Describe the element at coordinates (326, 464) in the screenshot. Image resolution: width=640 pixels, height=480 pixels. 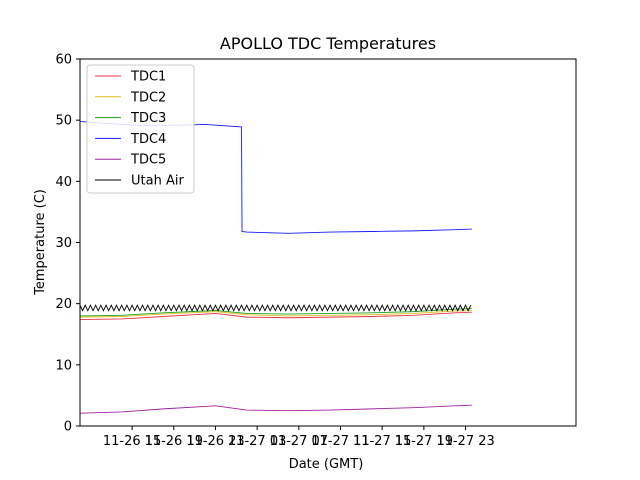
I see `x-axis-label: Date (GMT)` at that location.